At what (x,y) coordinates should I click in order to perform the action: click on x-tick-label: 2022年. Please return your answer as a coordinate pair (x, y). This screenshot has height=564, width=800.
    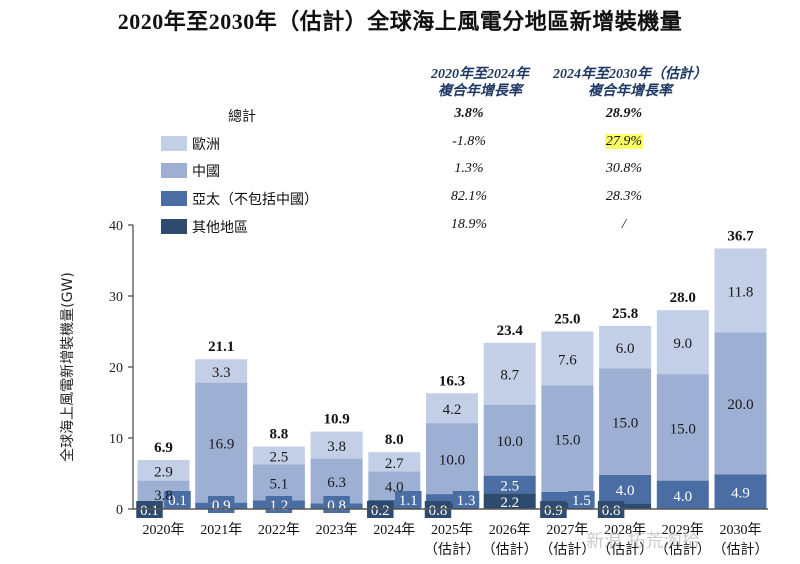
    Looking at the image, I should click on (279, 530).